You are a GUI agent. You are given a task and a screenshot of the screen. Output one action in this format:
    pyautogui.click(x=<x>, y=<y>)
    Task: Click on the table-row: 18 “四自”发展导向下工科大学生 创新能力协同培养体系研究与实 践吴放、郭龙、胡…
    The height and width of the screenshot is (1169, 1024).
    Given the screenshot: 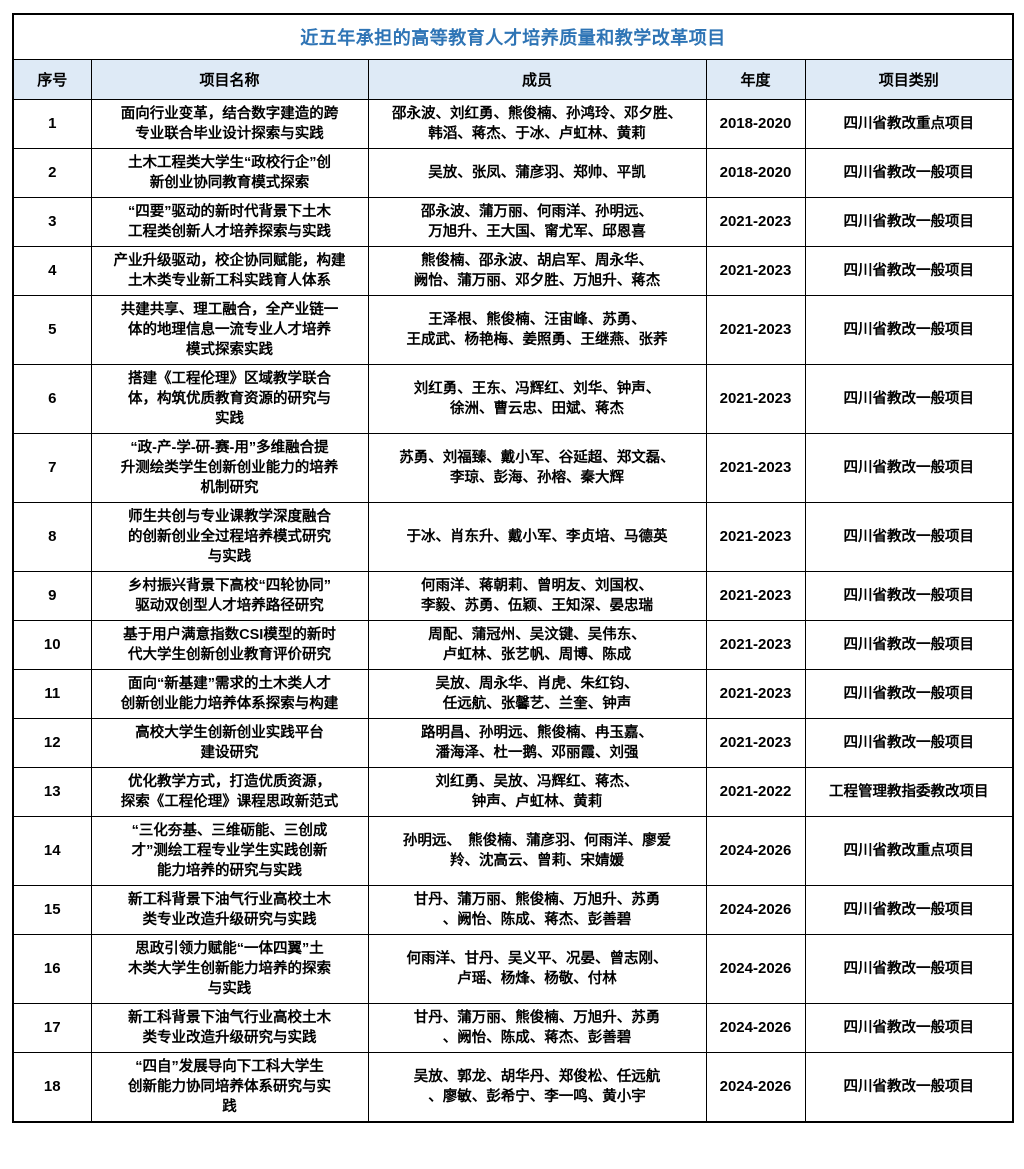 What is the action you would take?
    pyautogui.click(x=513, y=1087)
    